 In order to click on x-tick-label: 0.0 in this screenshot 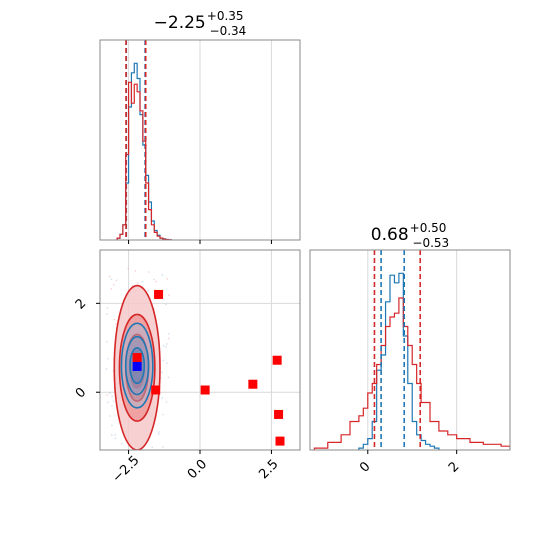, I will do `click(197, 469)`.